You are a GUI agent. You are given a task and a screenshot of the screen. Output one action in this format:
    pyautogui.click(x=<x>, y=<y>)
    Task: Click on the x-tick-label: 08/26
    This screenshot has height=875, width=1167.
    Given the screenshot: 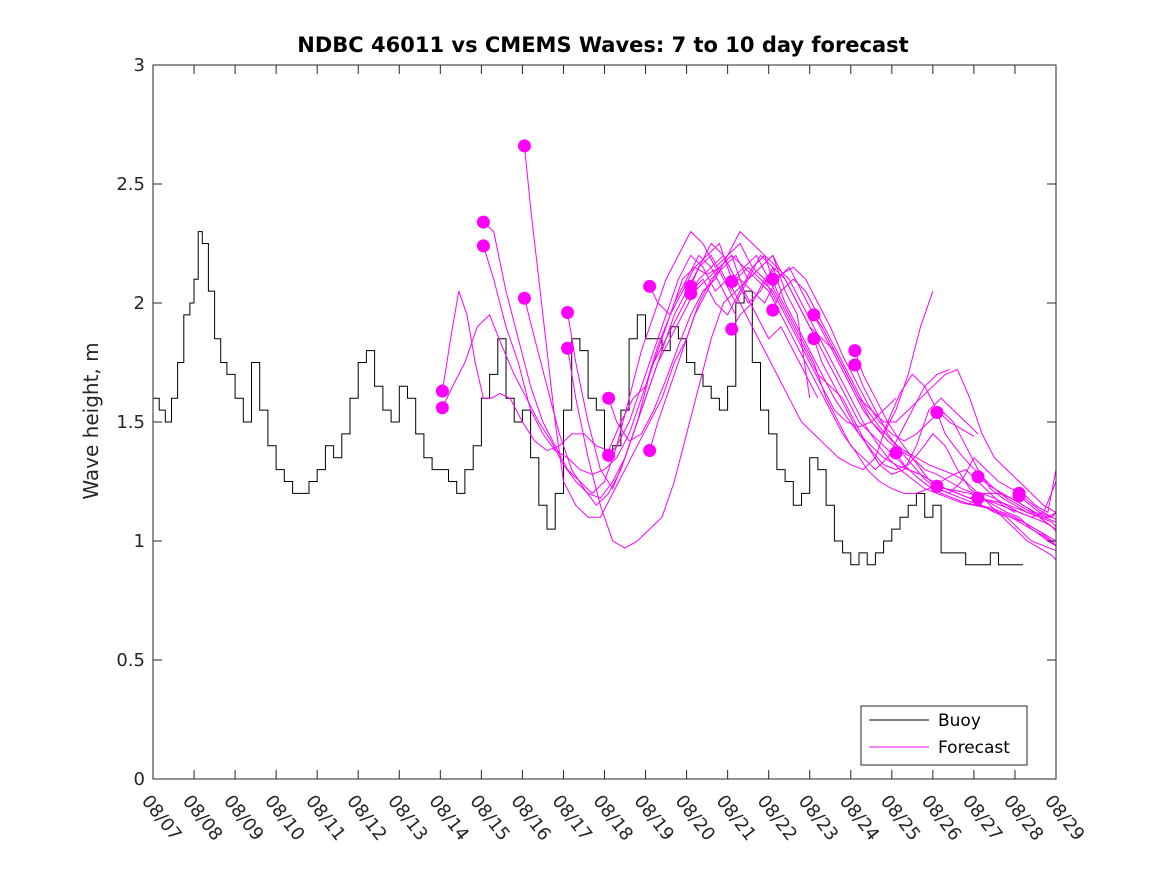 What is the action you would take?
    pyautogui.click(x=941, y=818)
    